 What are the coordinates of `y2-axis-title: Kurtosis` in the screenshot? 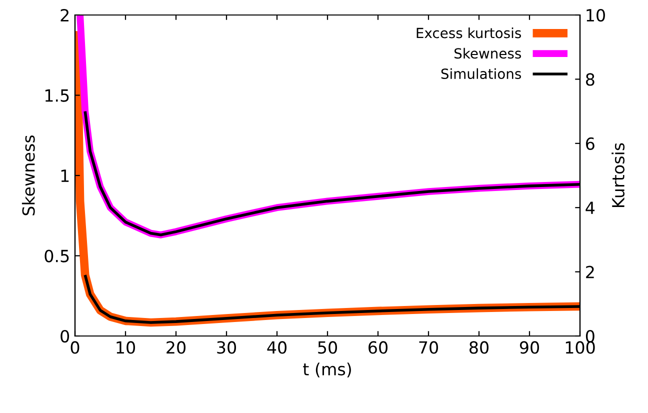 It's located at (618, 175).